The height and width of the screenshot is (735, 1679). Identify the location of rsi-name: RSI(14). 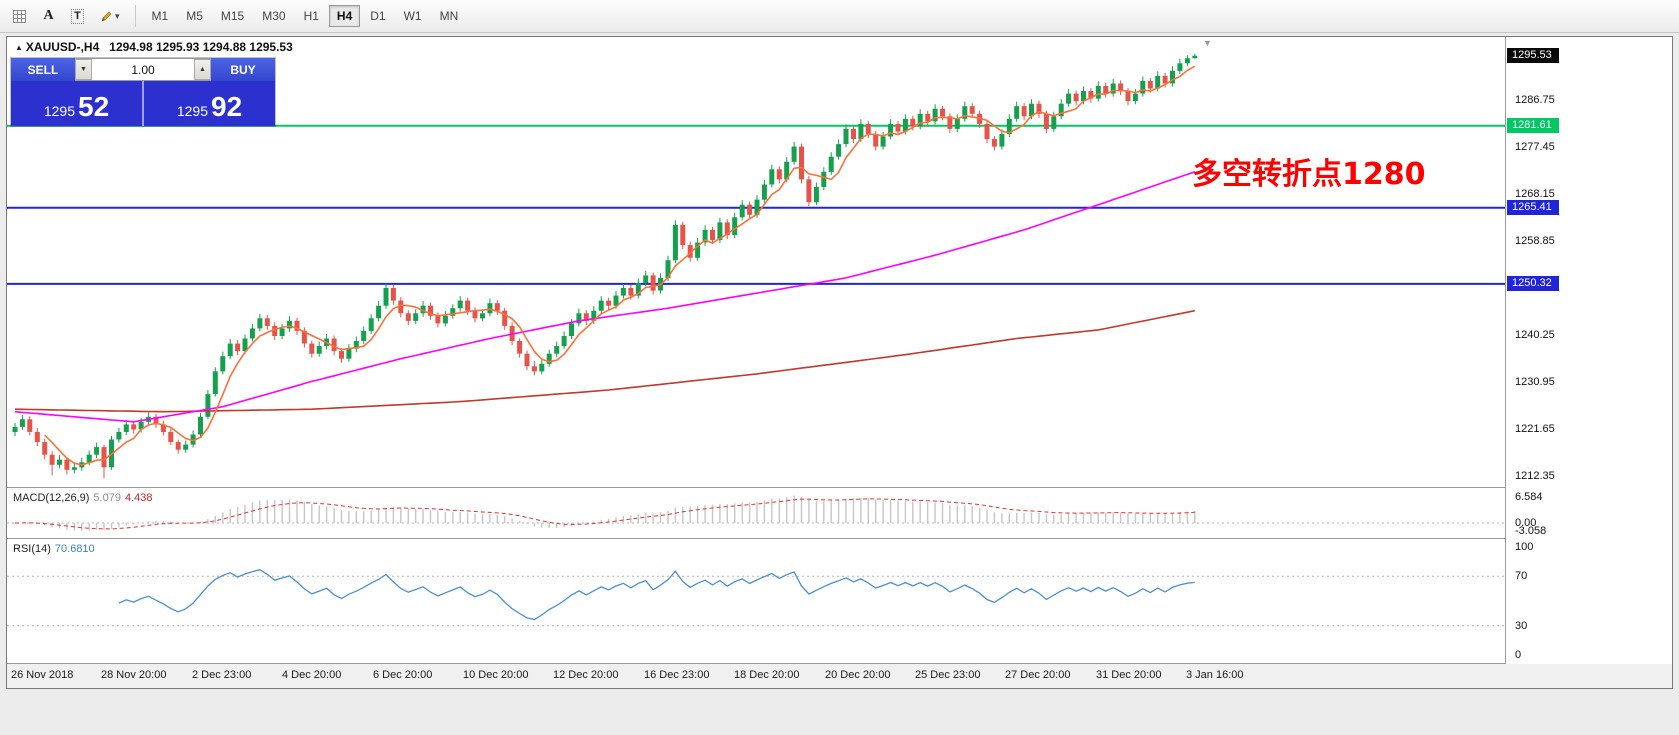
(32, 549).